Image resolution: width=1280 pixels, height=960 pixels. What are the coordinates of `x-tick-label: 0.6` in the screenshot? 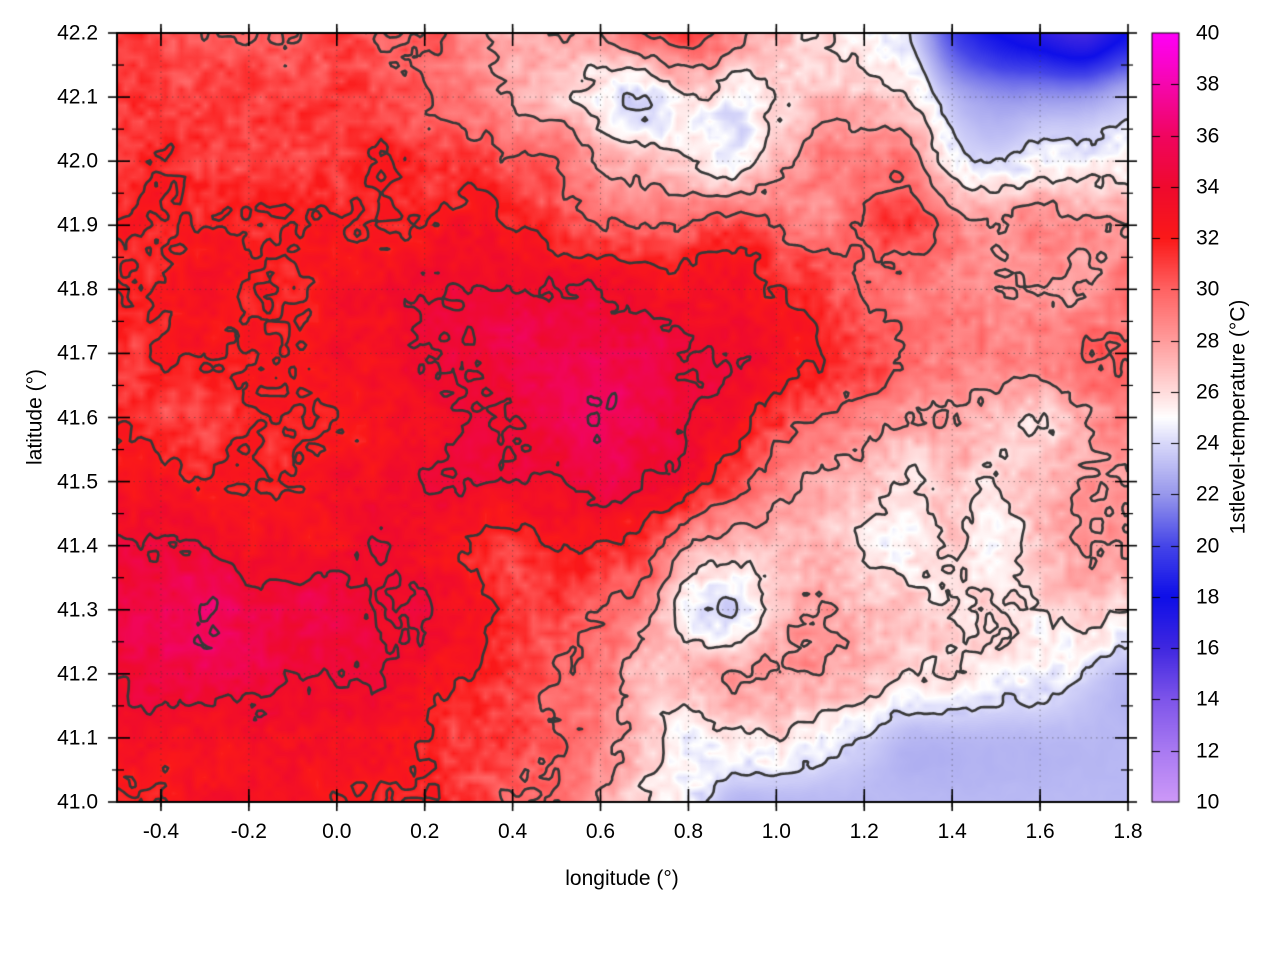 It's located at (600, 831).